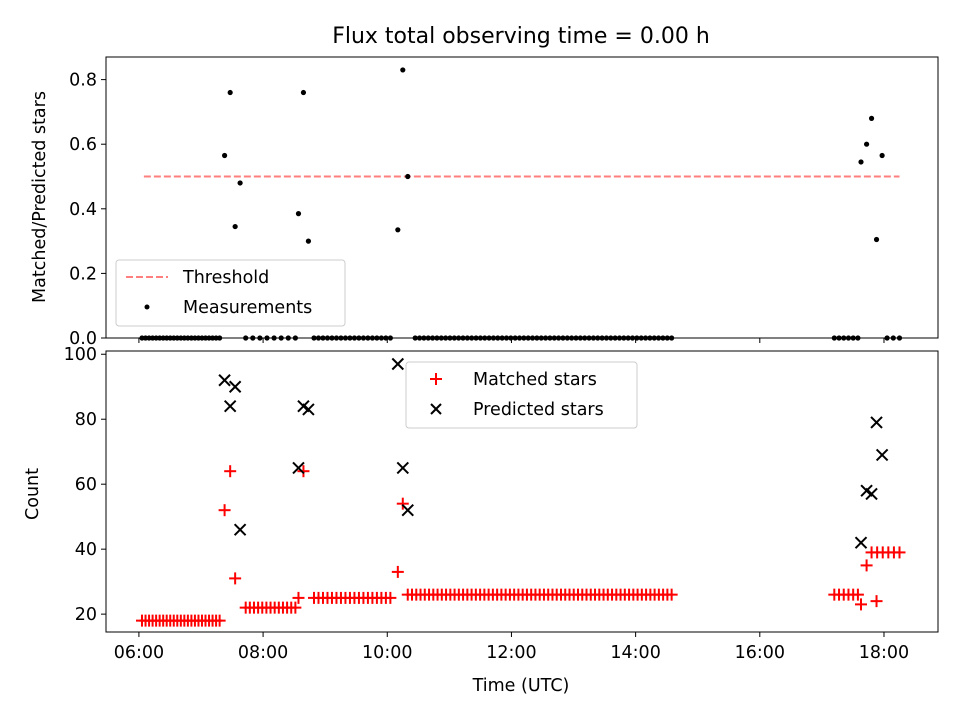 The image size is (960, 720). Describe the element at coordinates (511, 653) in the screenshot. I see `x-tick-label: 12:00` at that location.